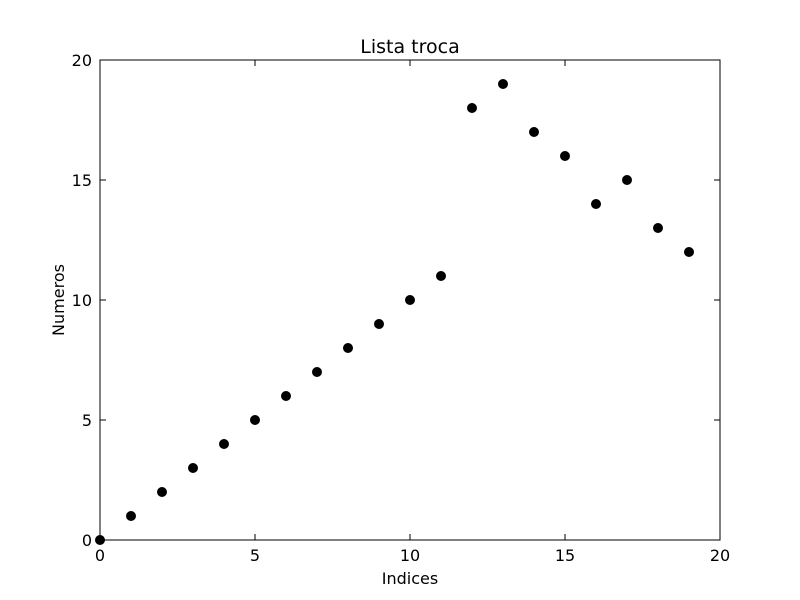 The height and width of the screenshot is (600, 800). Describe the element at coordinates (87, 540) in the screenshot. I see `y-tick-label: 0` at that location.